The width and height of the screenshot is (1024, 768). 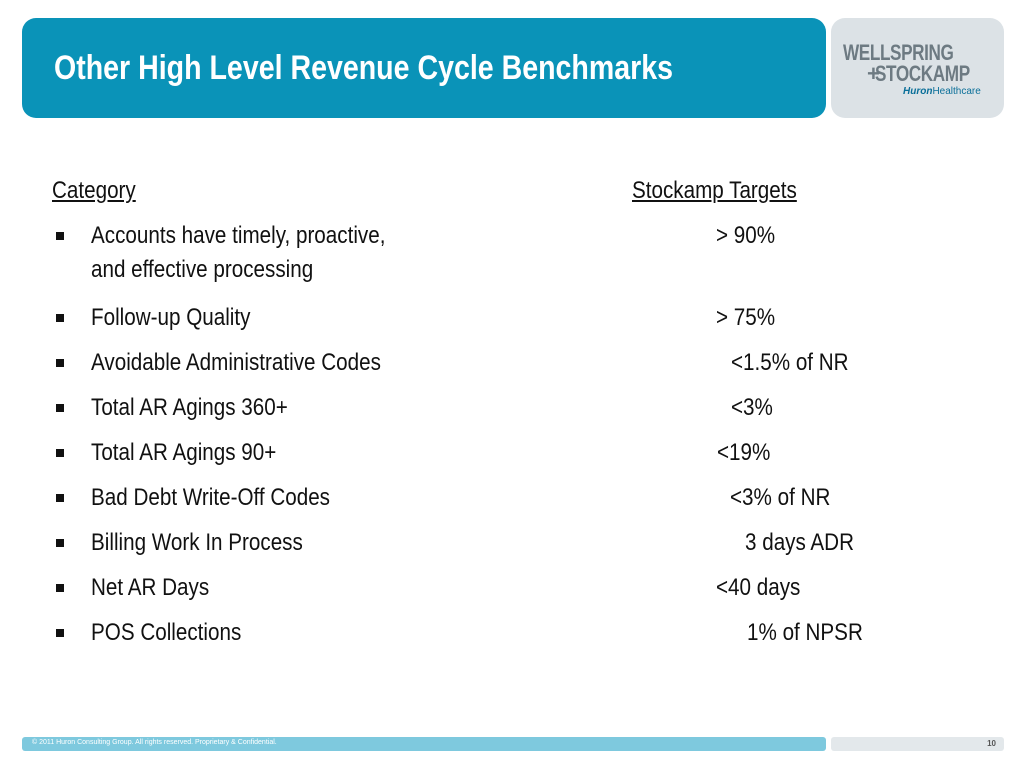 I want to click on page-number-box: 10, so click(x=917, y=744).